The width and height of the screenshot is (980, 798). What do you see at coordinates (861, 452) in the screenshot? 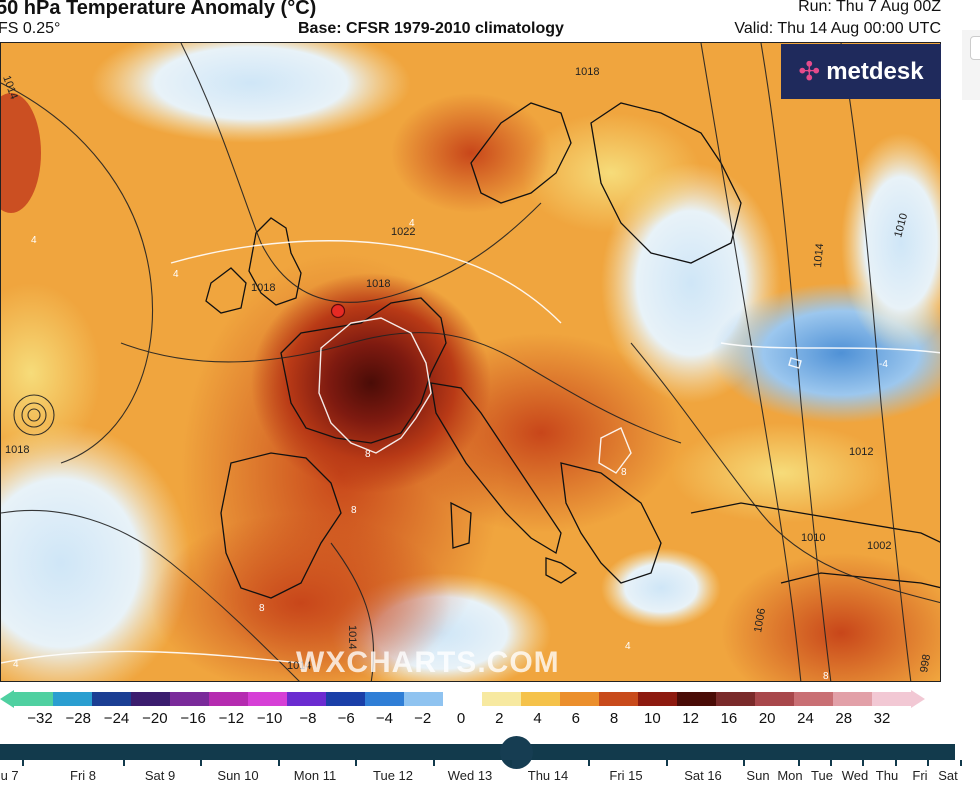
I see `isobar-label: 1012` at bounding box center [861, 452].